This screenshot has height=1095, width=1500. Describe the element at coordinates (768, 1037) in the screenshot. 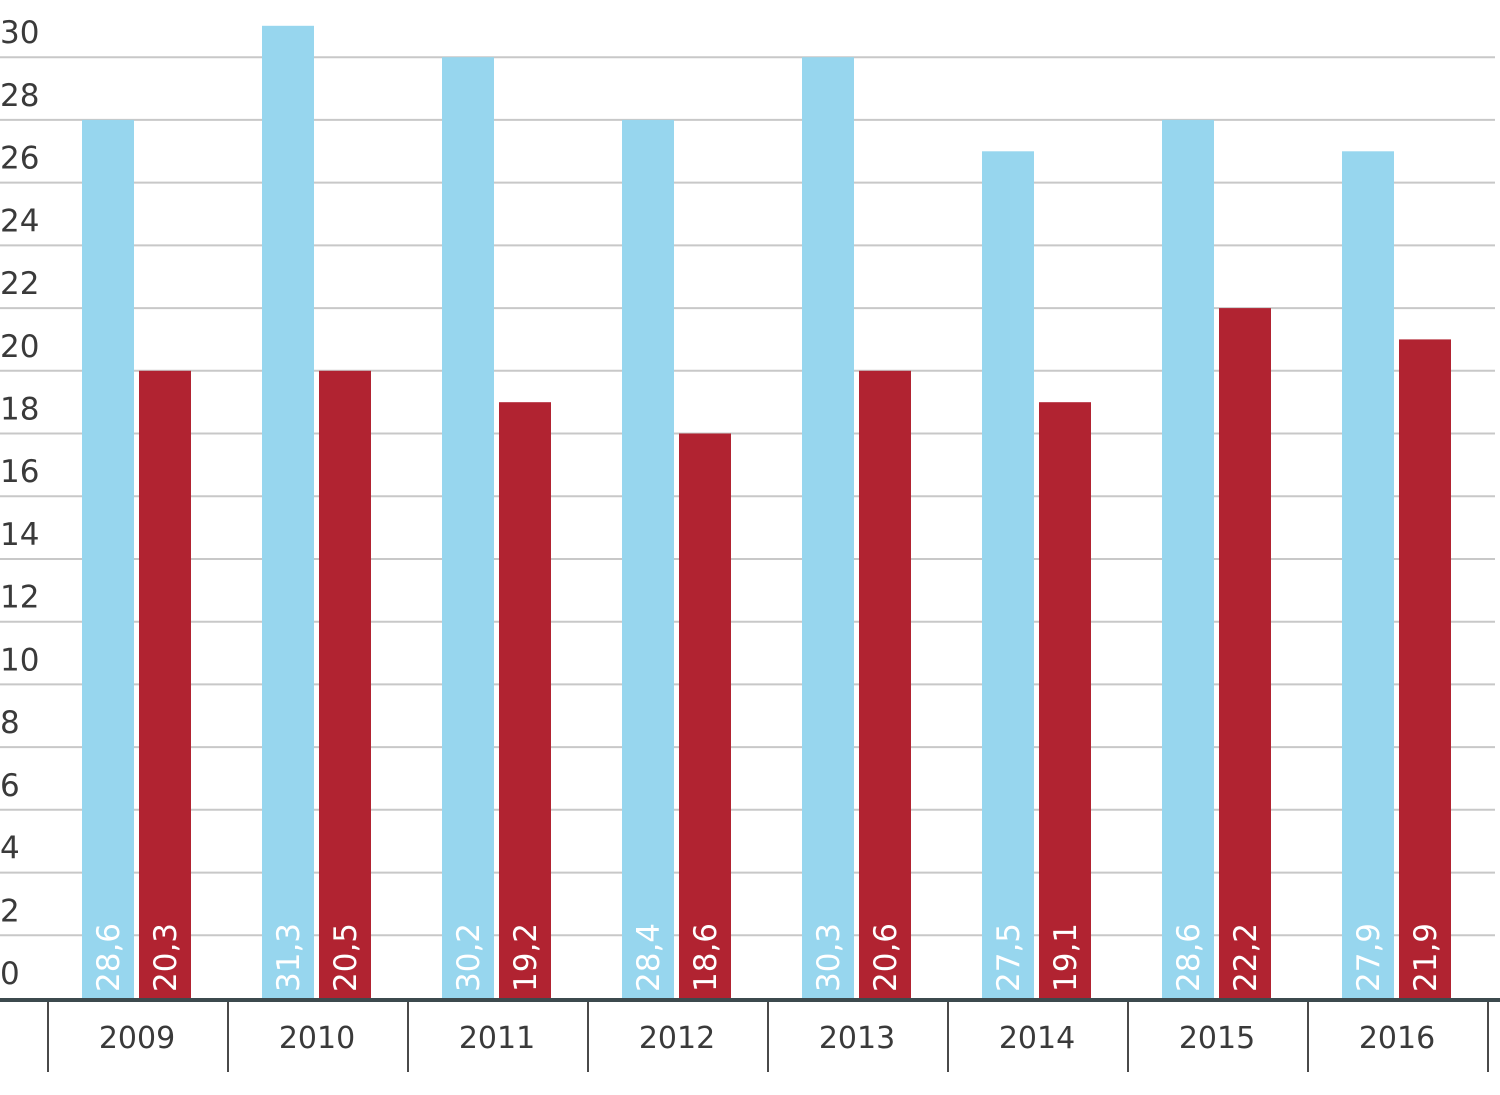

I see `x-axis: 2009 2010 2011 2012 2013 2014 2015 2016` at that location.